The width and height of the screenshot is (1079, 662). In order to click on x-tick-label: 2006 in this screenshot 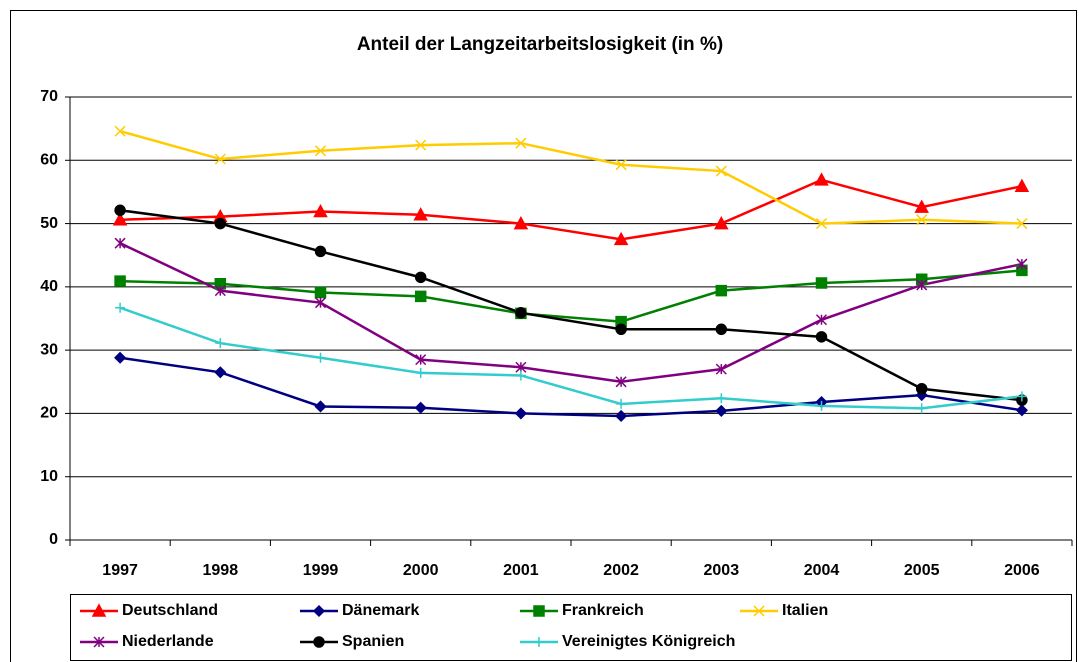, I will do `click(1022, 570)`.